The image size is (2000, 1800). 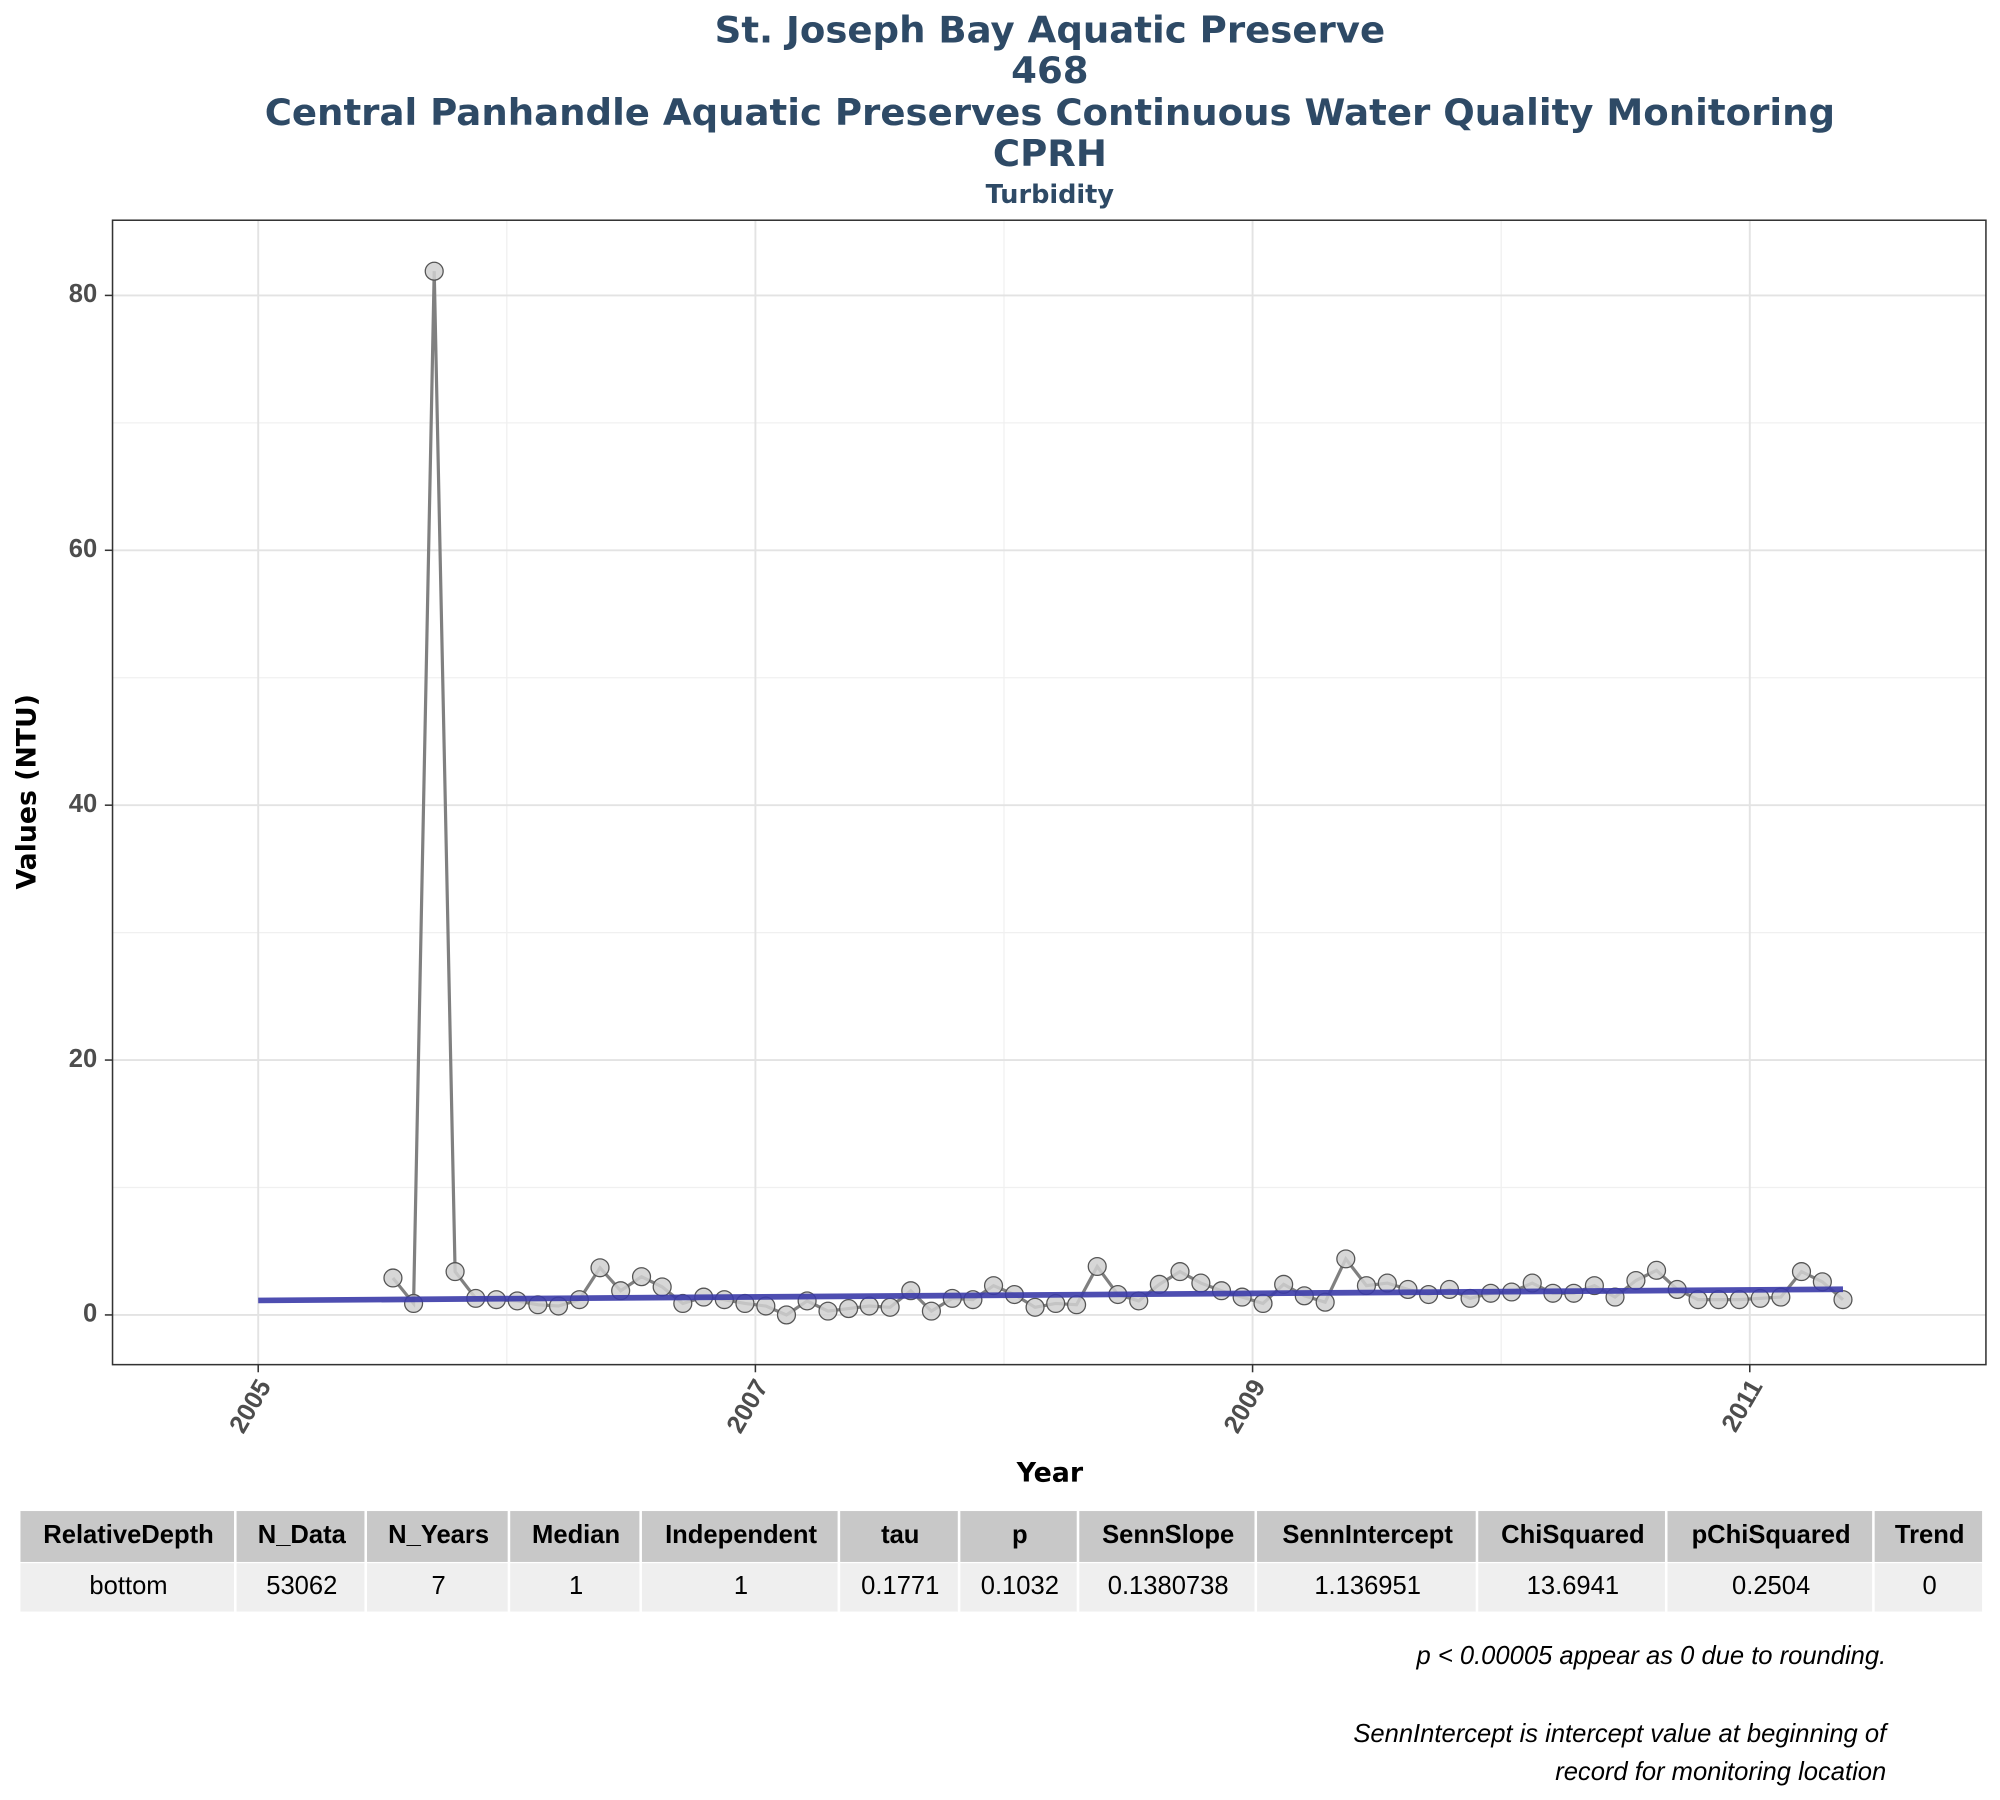 I want to click on title-line: 468, so click(x=1049, y=70).